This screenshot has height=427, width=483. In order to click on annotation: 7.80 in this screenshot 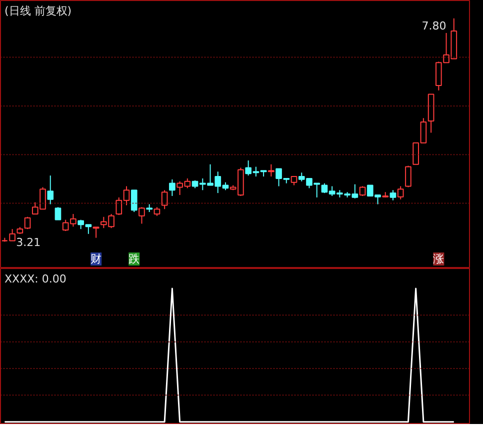, I will do `click(434, 25)`.